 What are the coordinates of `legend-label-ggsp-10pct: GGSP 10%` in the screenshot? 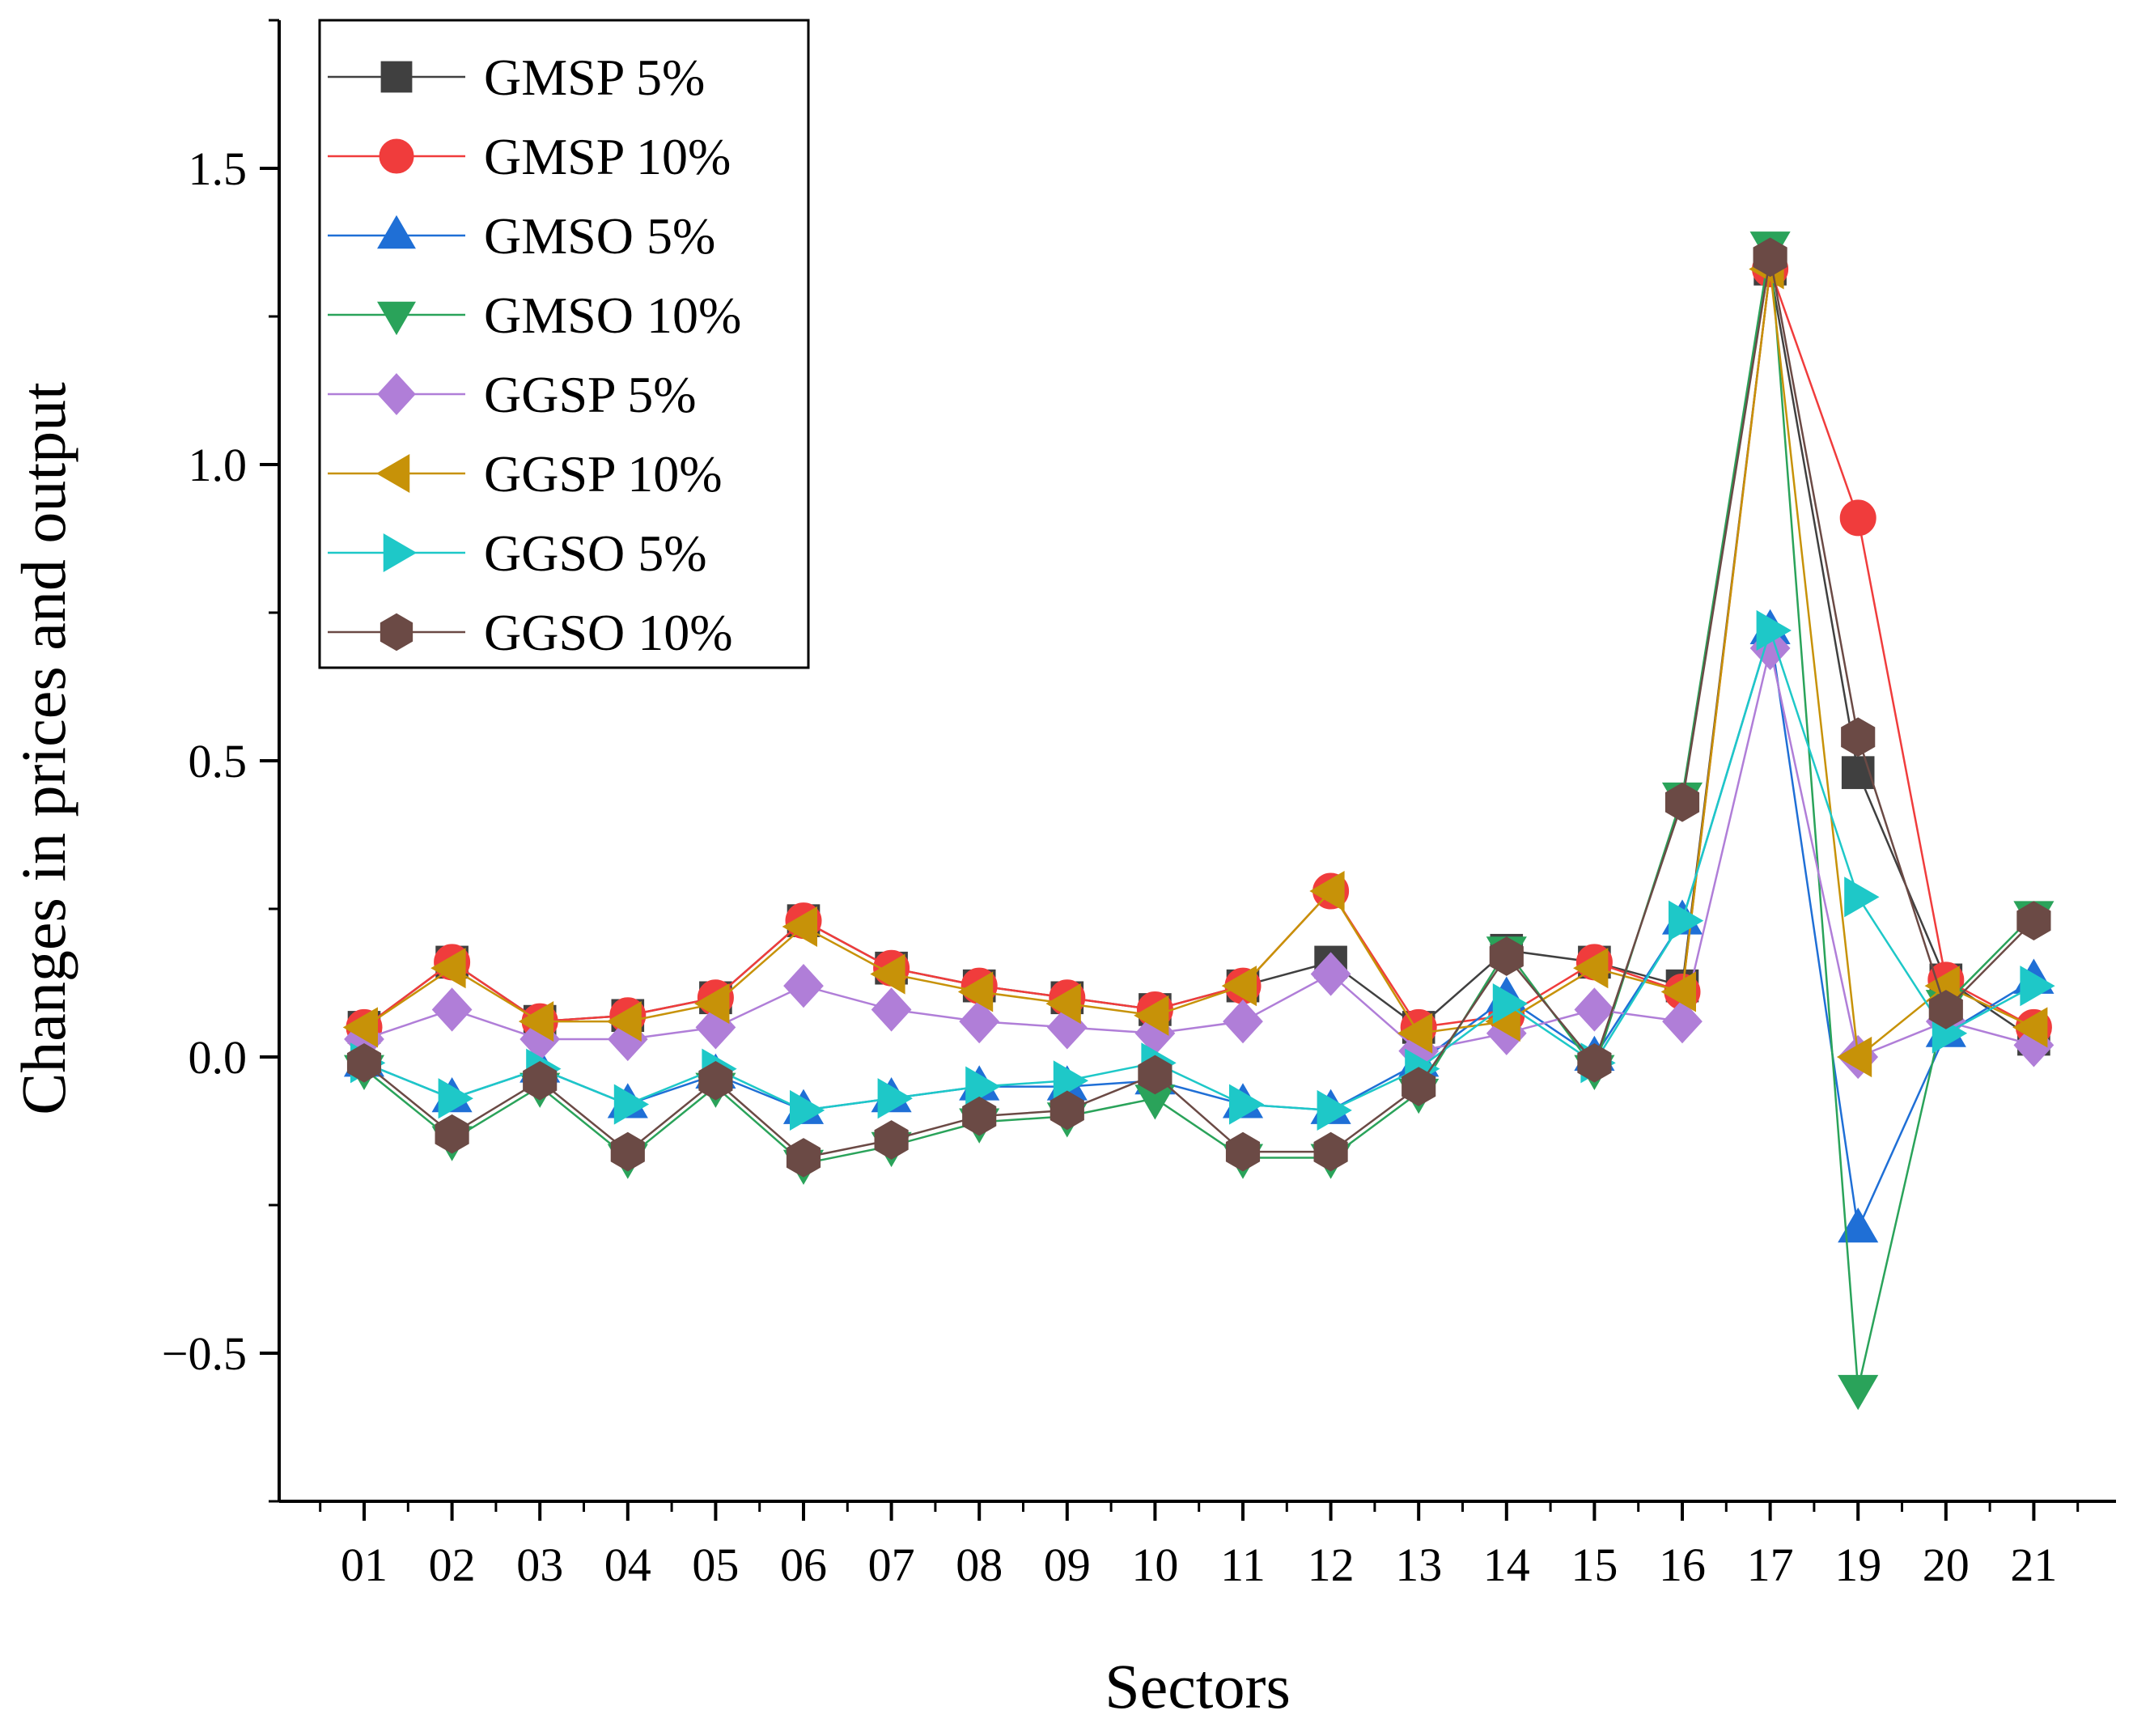 It's located at (603, 474).